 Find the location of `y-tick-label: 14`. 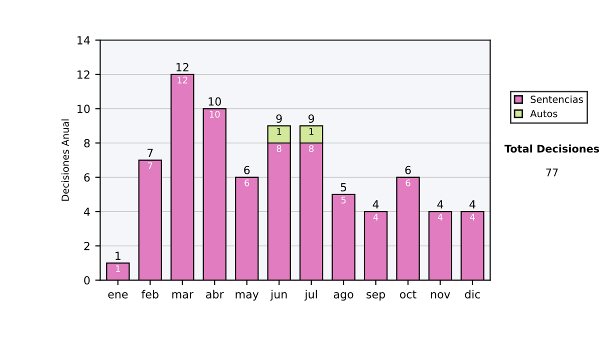

y-tick-label: 14 is located at coordinates (84, 40).